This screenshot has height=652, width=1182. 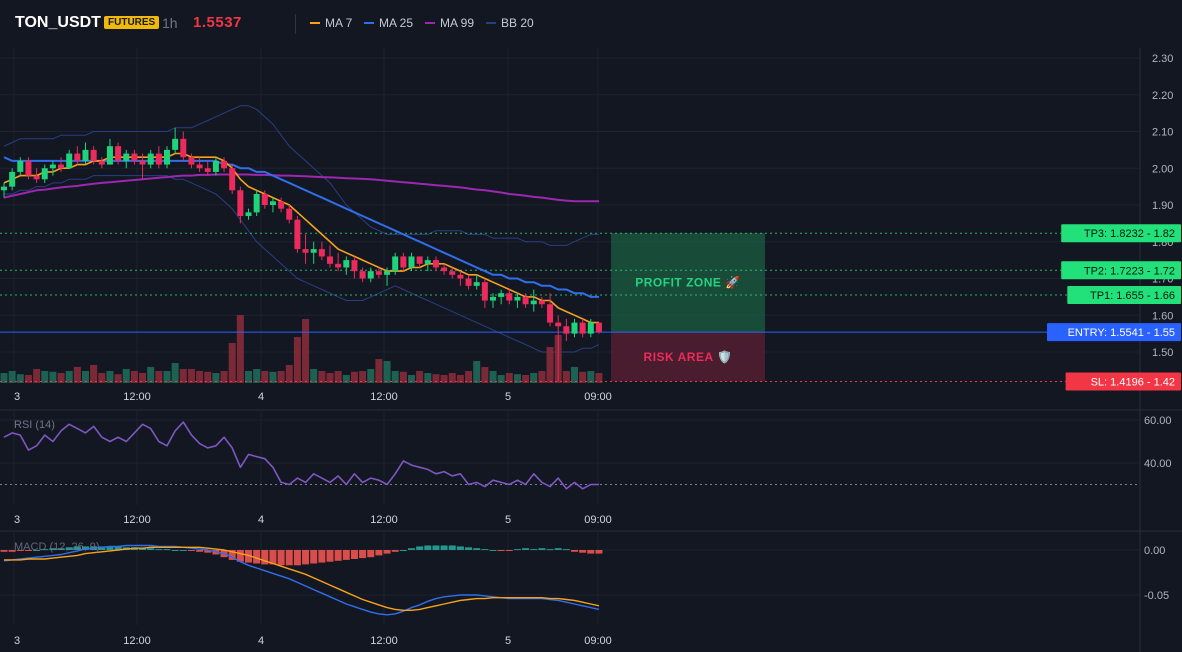 What do you see at coordinates (510, 23) in the screenshot?
I see `legend-bb20: BB 20` at bounding box center [510, 23].